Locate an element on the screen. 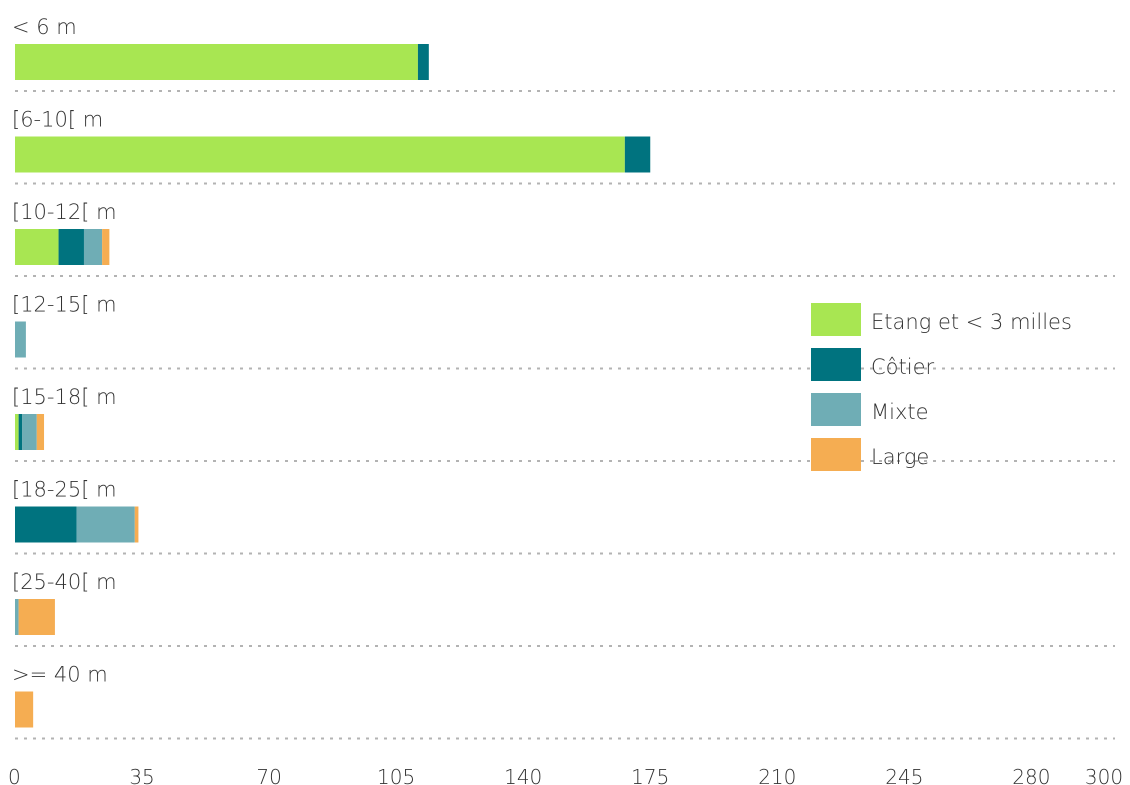 The width and height of the screenshot is (1130, 785). x-tick-label: 0 is located at coordinates (14, 775).